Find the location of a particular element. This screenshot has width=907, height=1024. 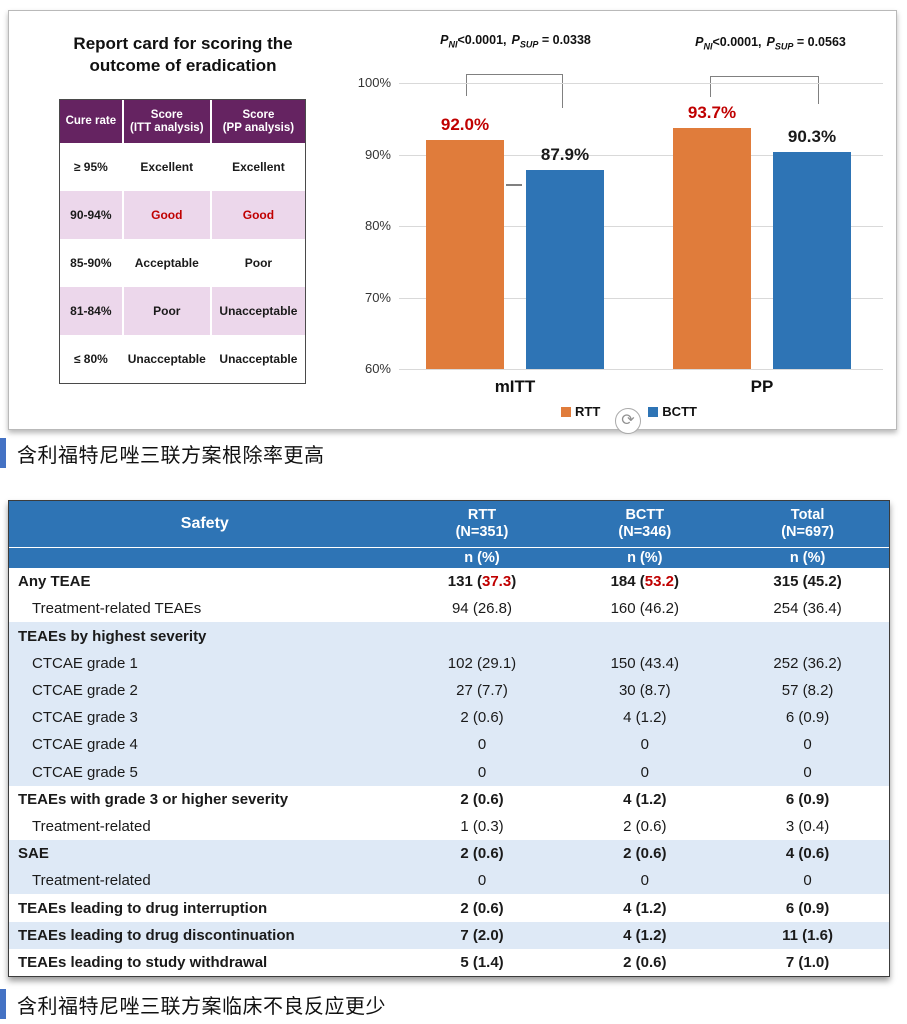

category-label-pp: PP is located at coordinates (762, 386).